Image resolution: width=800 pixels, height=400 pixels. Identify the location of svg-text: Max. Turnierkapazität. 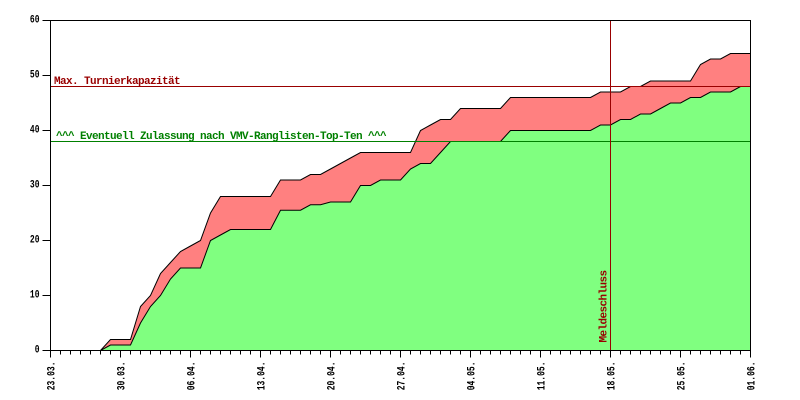
(117, 82).